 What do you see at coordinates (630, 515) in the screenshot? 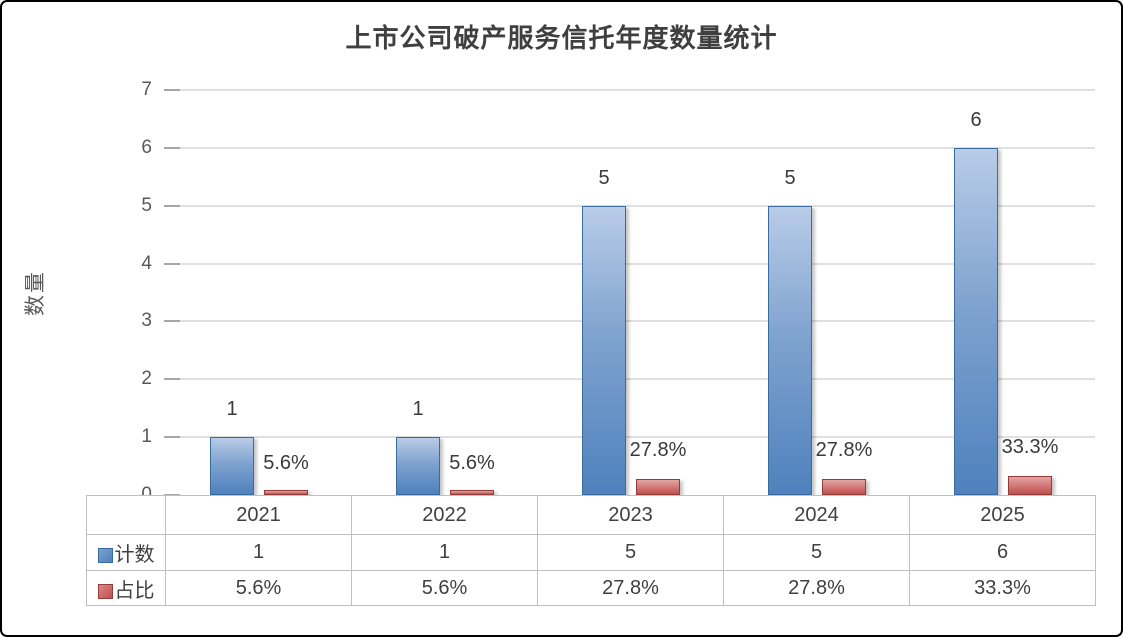
I see `table-header-year: 2023` at bounding box center [630, 515].